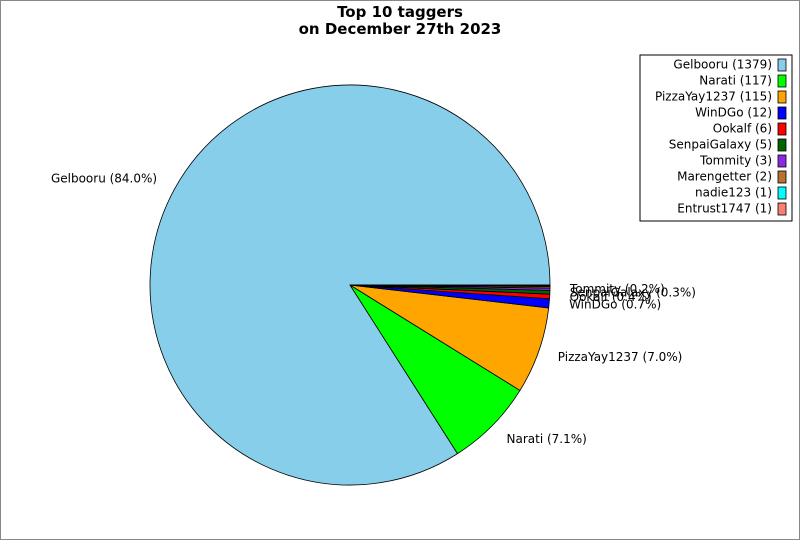 This screenshot has height=544, width=800. I want to click on legend-label: SenpaiGalaxy (5), so click(720, 145).